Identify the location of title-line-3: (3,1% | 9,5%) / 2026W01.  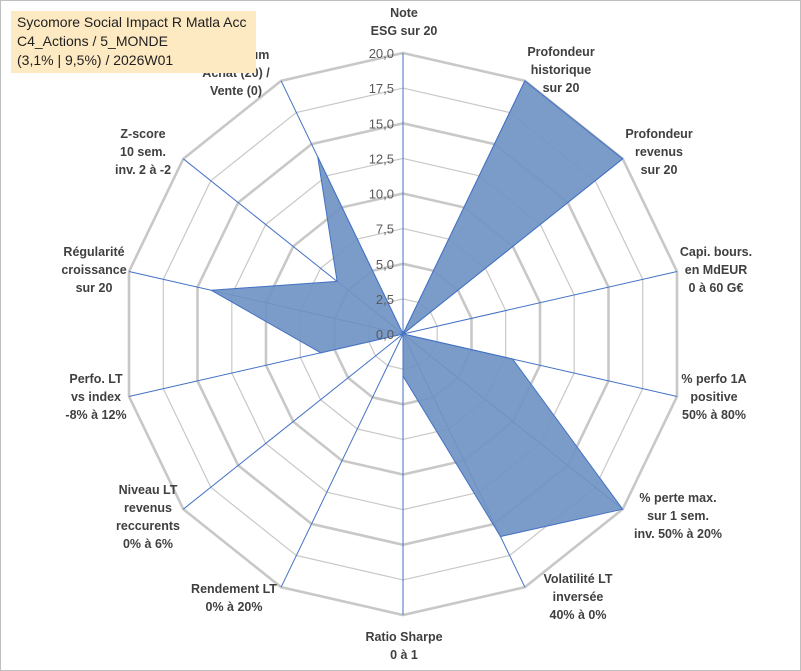
(95, 60).